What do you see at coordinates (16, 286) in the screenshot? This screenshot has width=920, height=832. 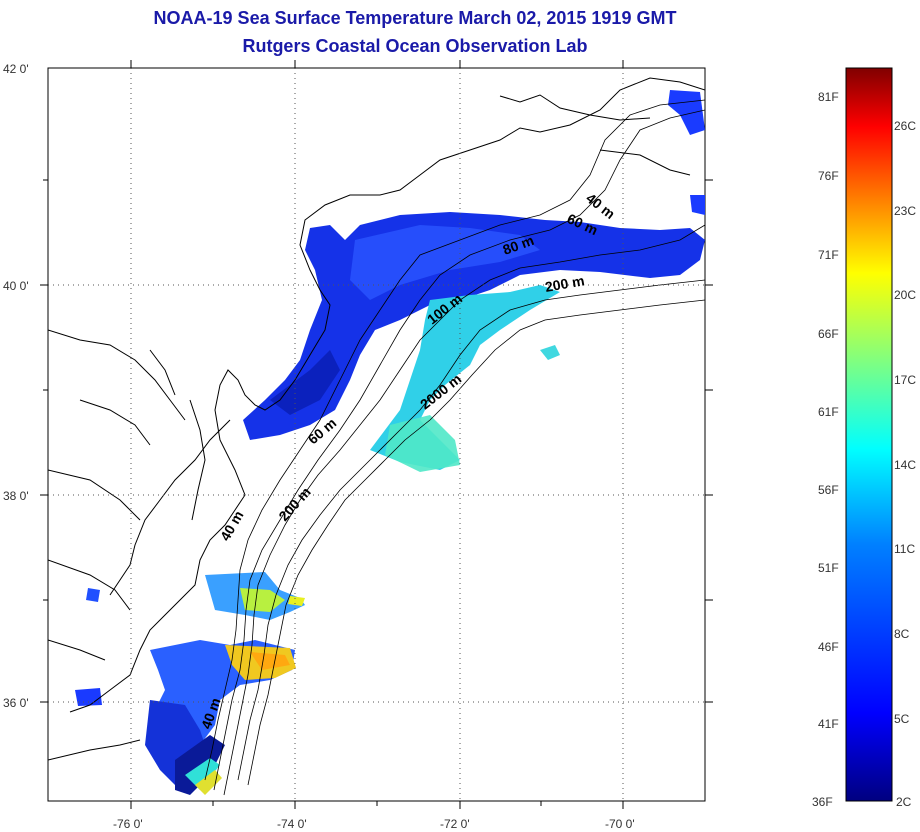 I see `lat-label: 40 0'` at bounding box center [16, 286].